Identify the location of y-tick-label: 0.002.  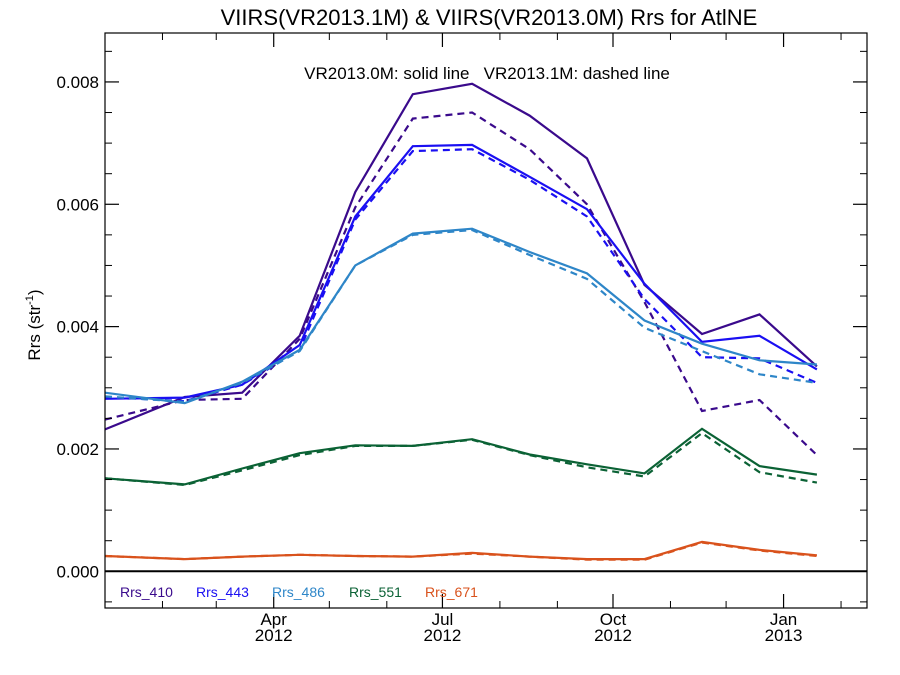
(77, 449).